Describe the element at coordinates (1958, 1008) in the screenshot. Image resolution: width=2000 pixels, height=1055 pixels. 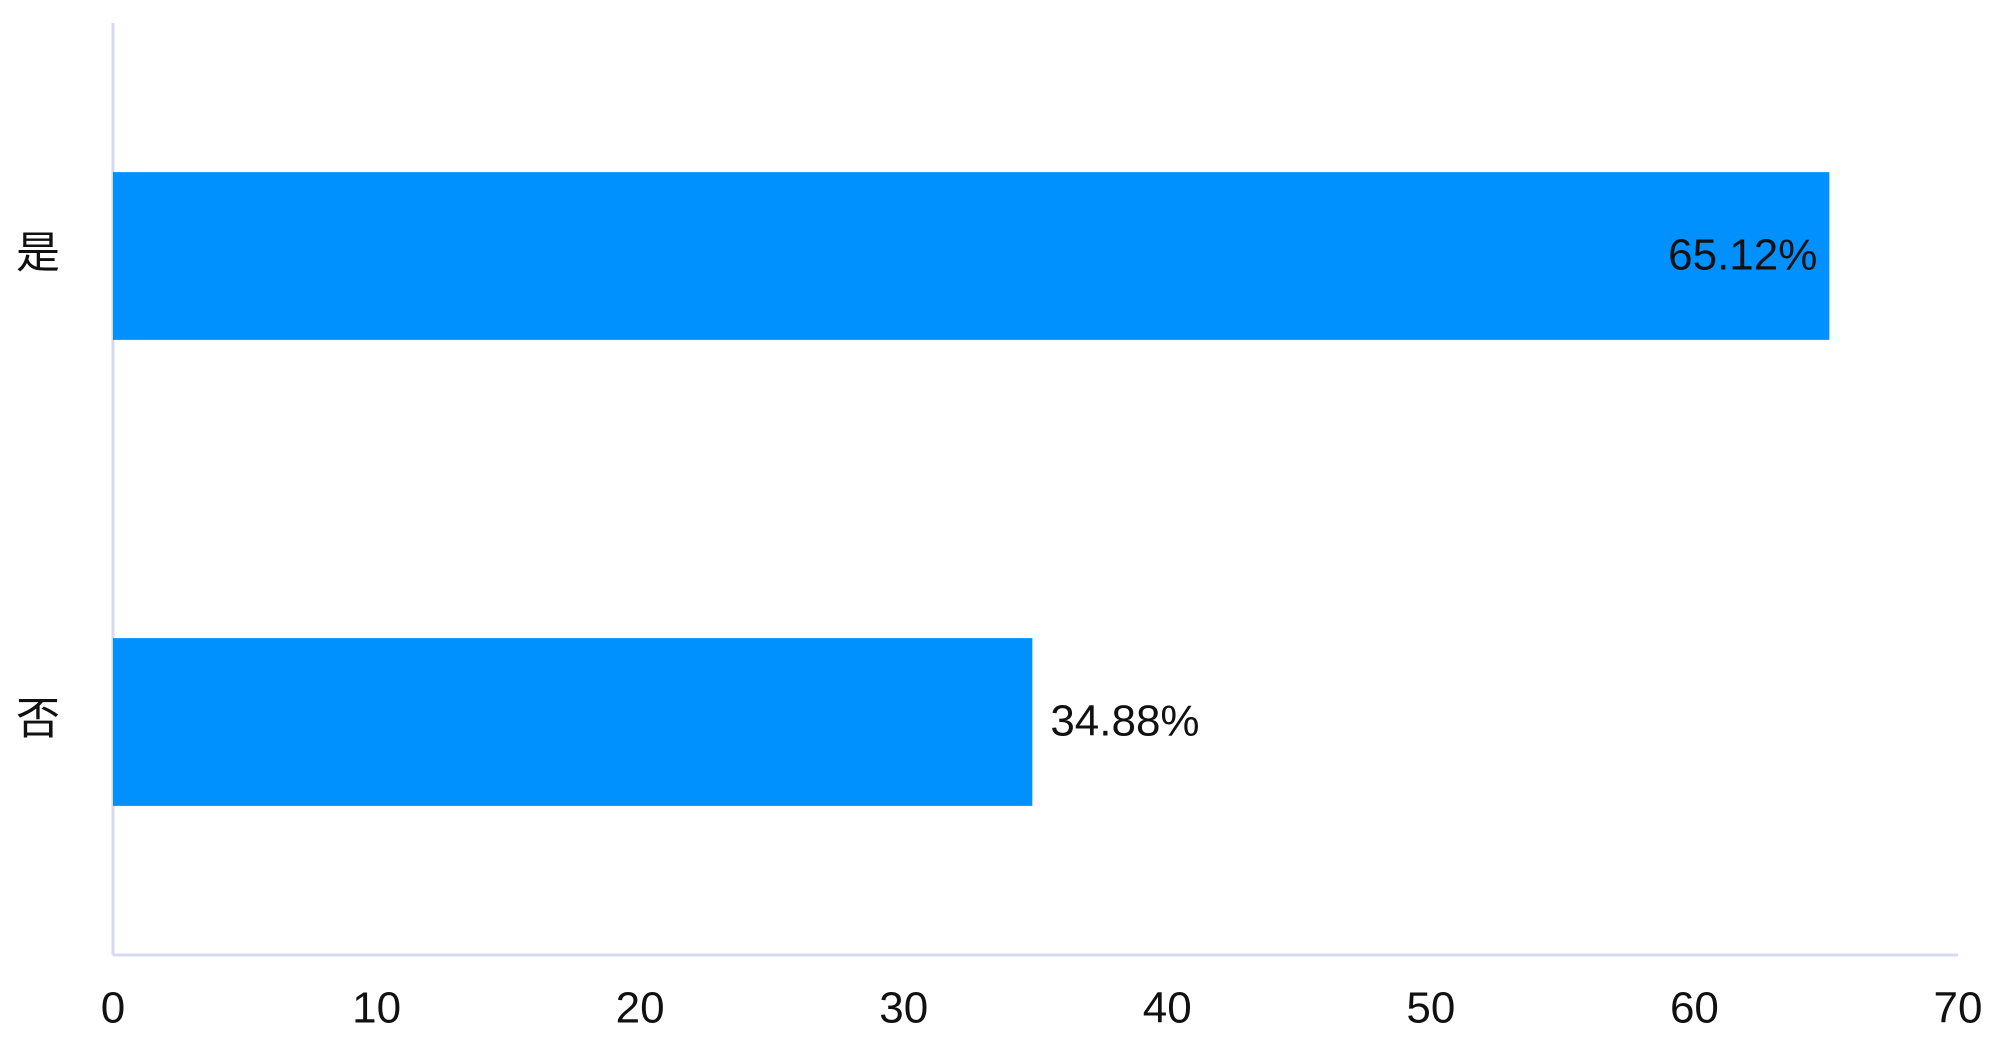
I see `x-tick-label: 70` at that location.